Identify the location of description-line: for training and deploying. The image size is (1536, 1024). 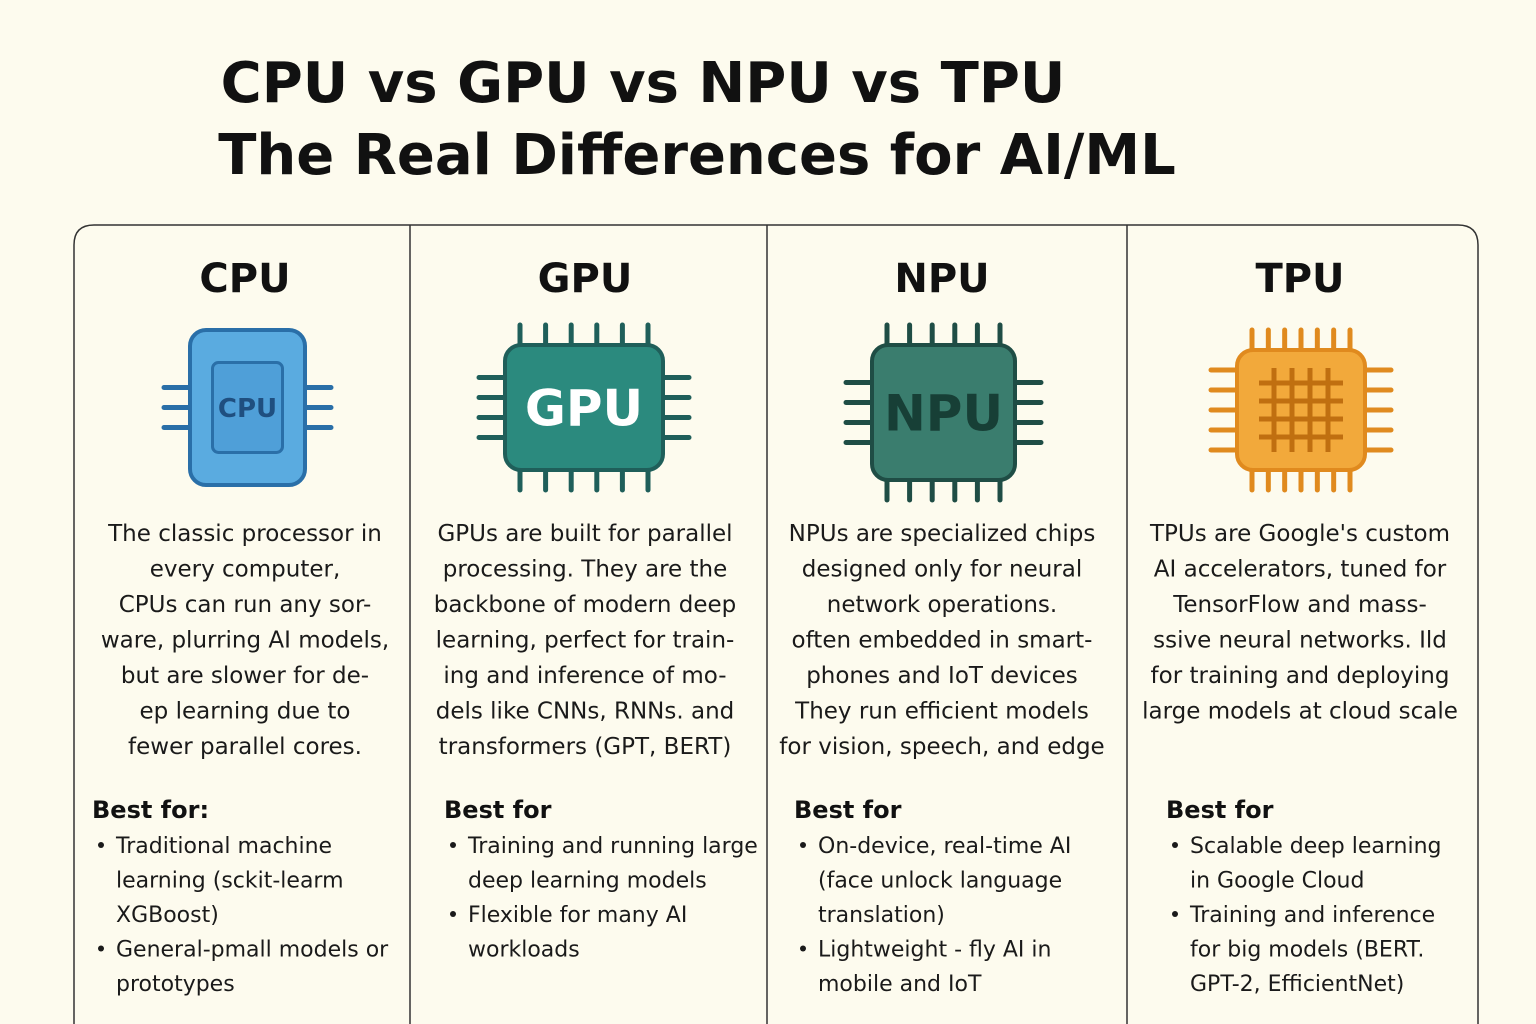
(1300, 676).